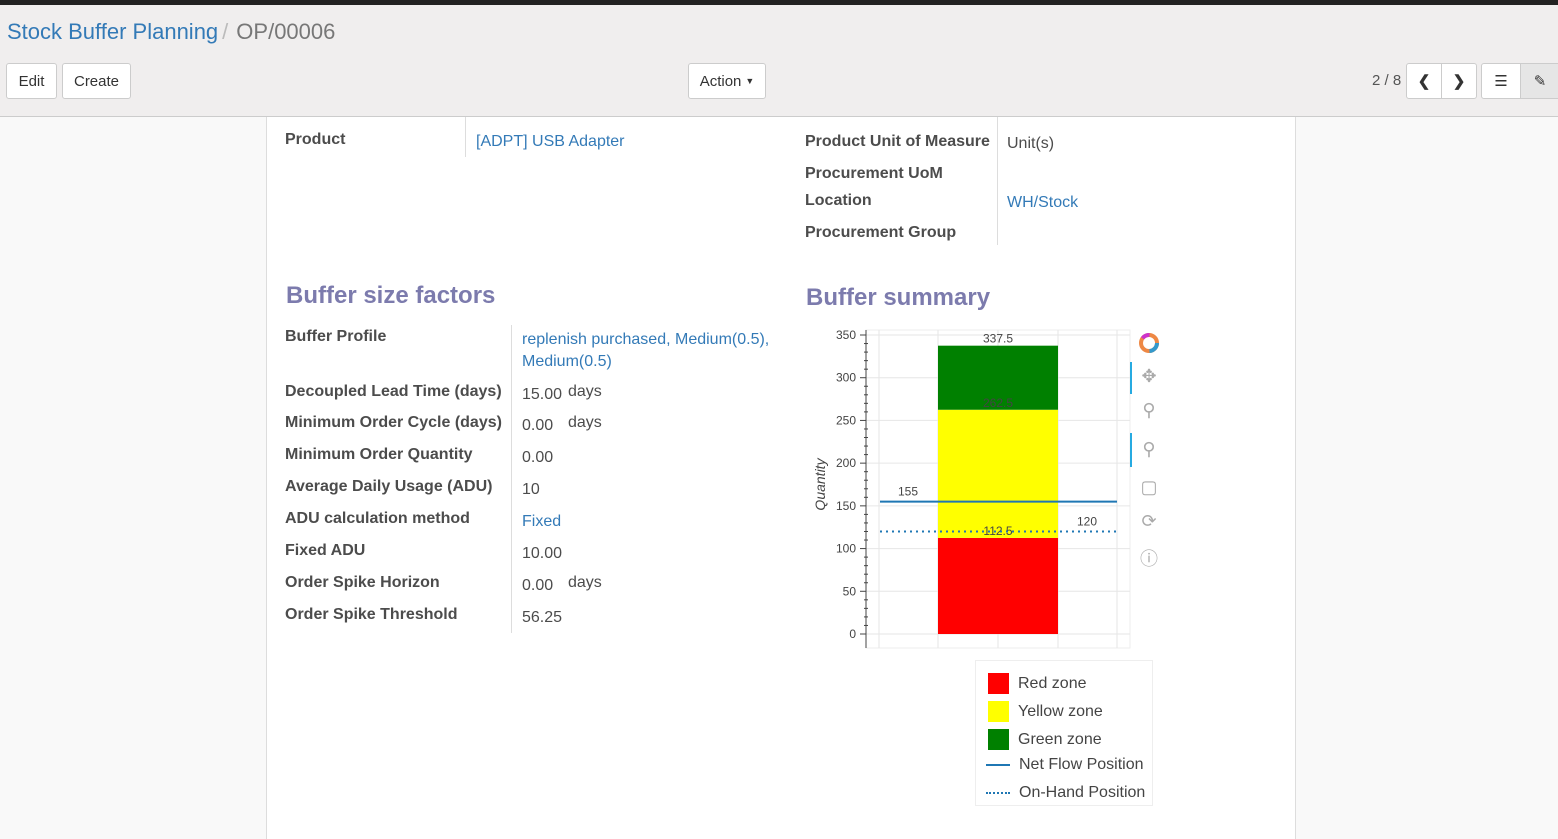  I want to click on legend-net-flow: Net Flow Position, so click(1065, 765).